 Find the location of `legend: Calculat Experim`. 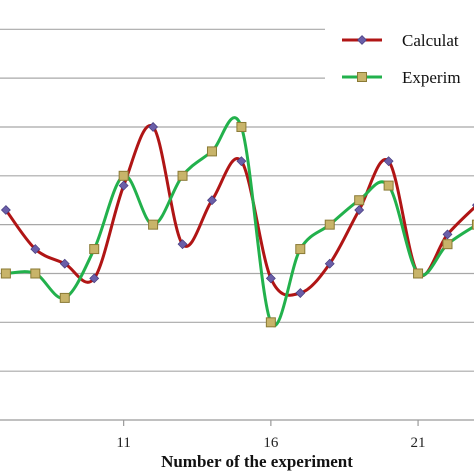

legend: Calculat Experim is located at coordinates (399, 60).